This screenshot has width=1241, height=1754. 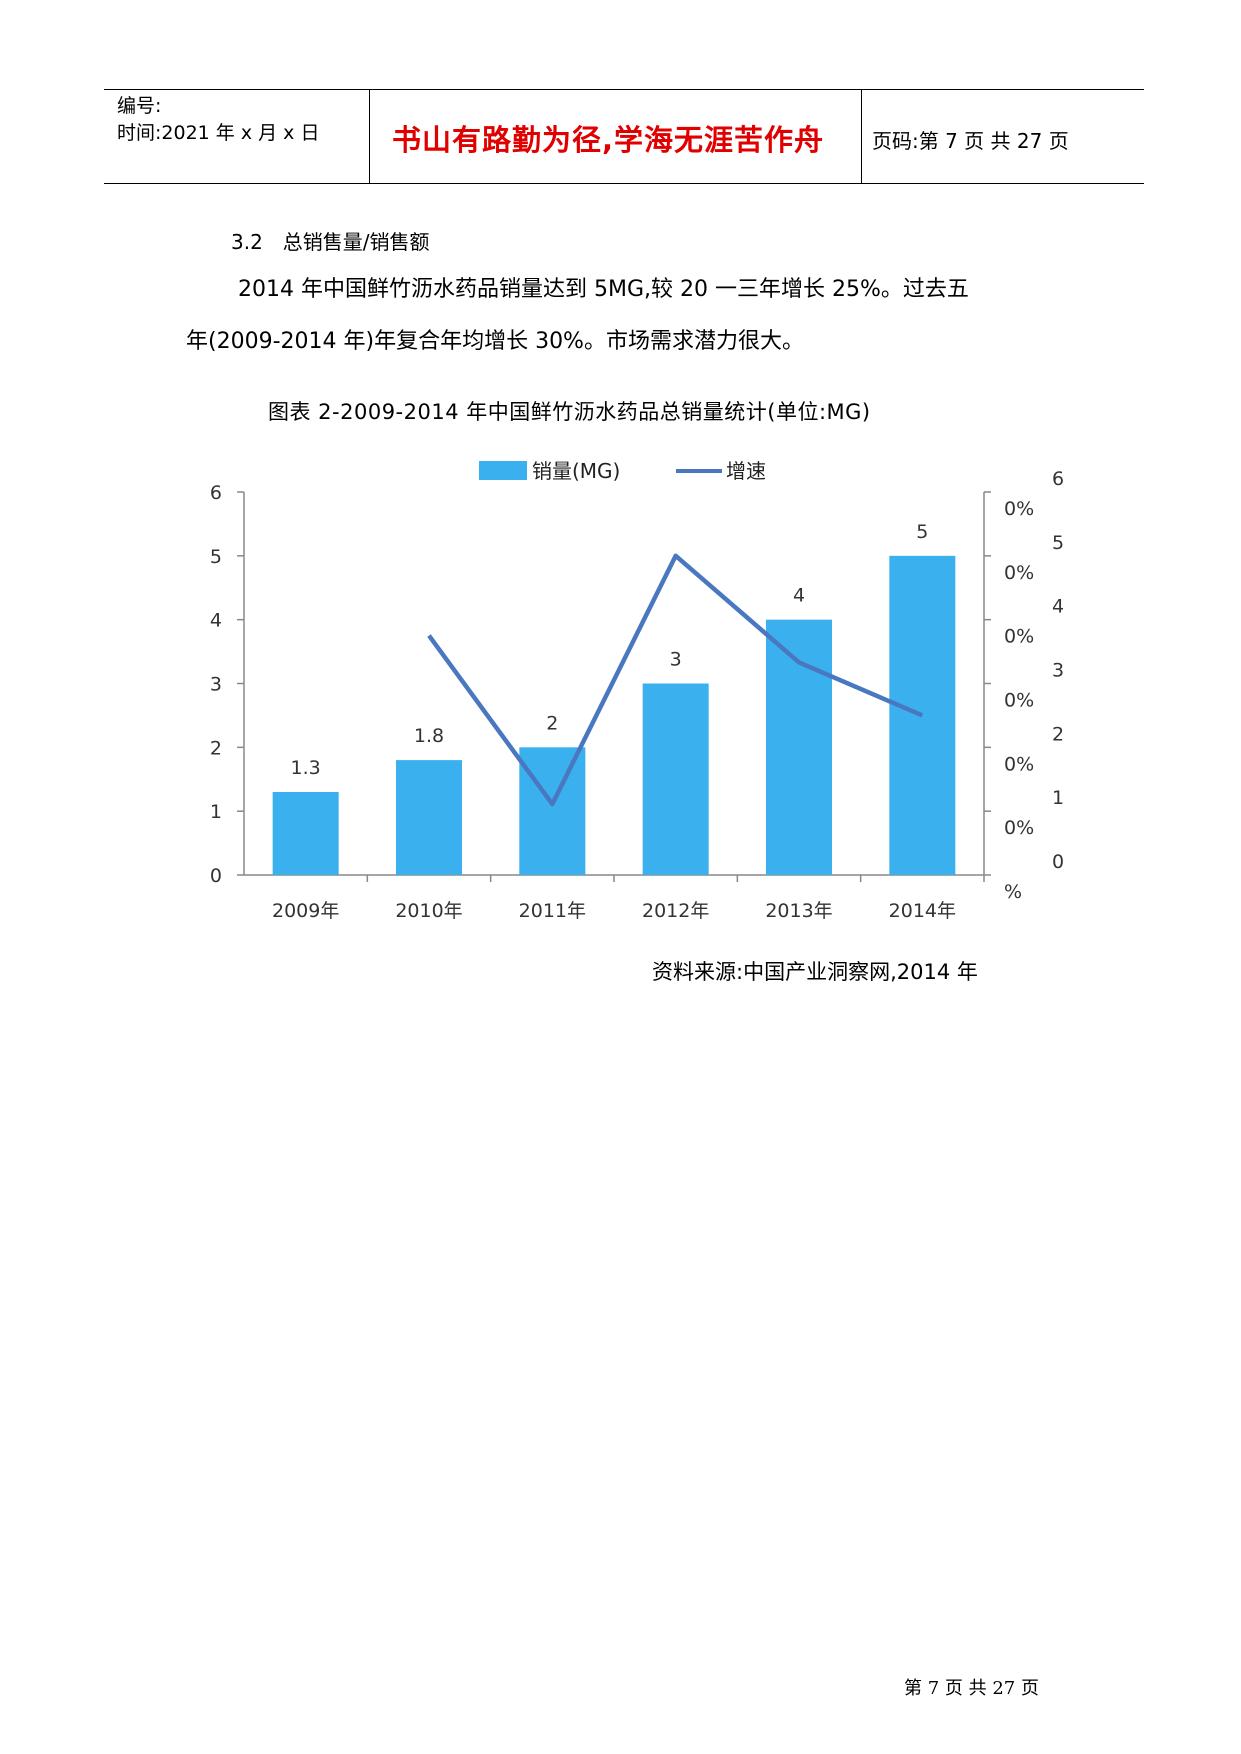 I want to click on right-axis-tick-label-bottom: %, so click(x=1013, y=892).